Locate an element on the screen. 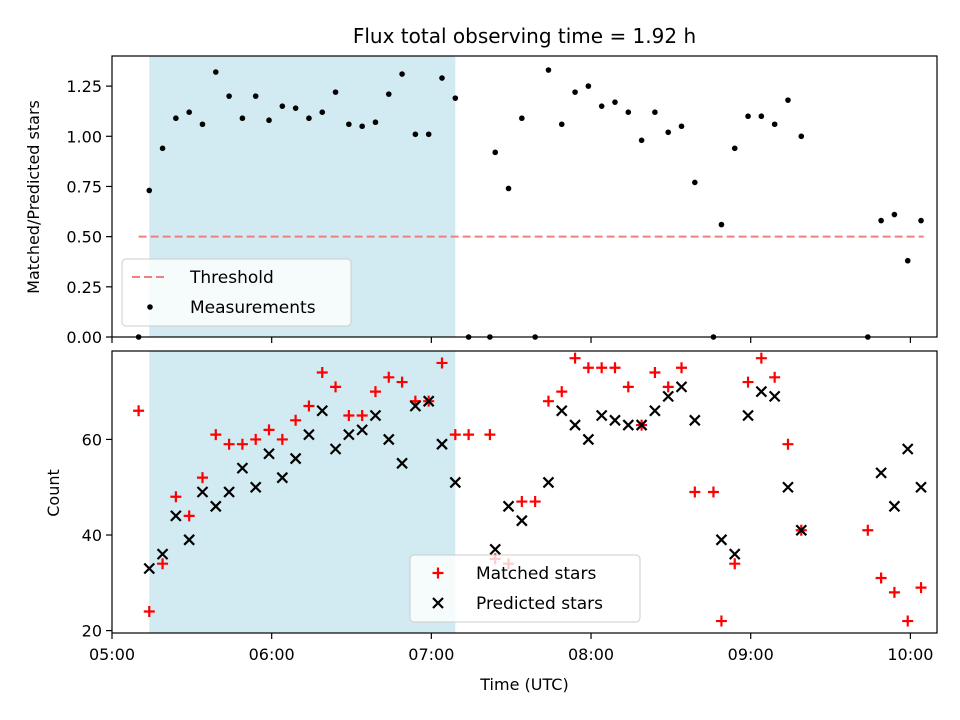 The width and height of the screenshot is (960, 720). x-tick-label-4: 09:00 is located at coordinates (751, 654).